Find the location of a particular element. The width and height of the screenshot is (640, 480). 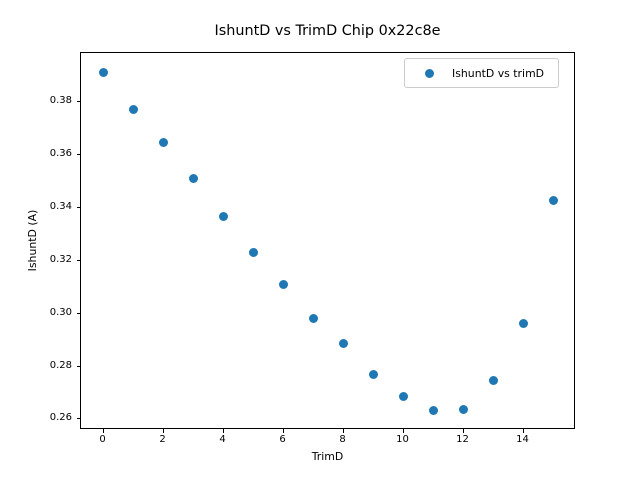

y-tick-label: 0.34 is located at coordinates (60, 206).